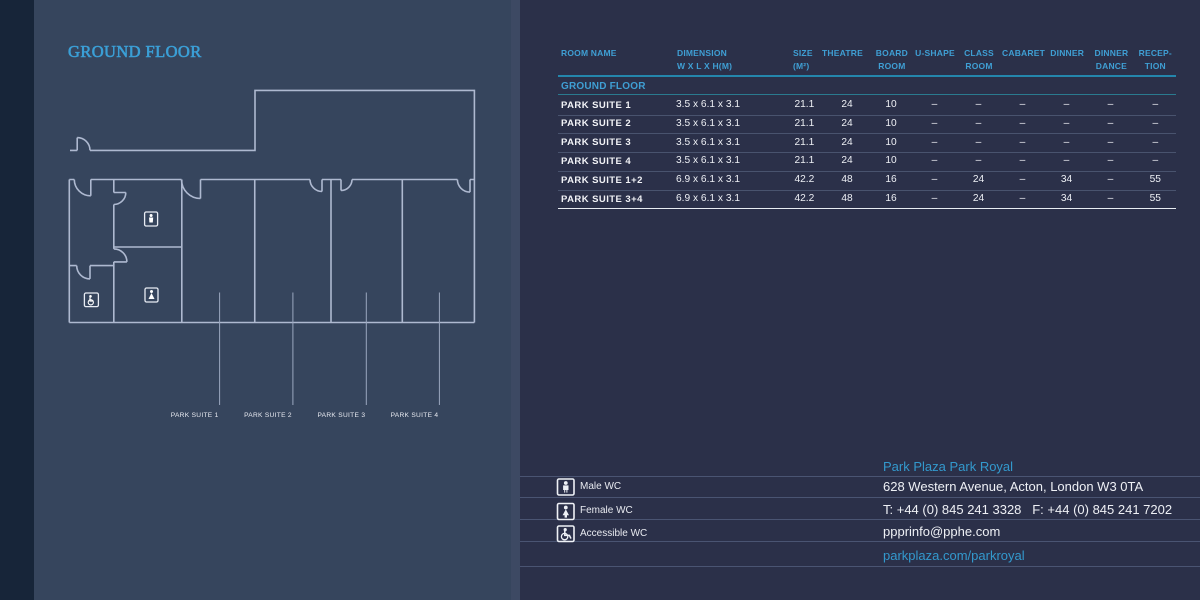 Image resolution: width=1200 pixels, height=600 pixels. I want to click on svg-text: PARK SUITE 1, so click(195, 415).